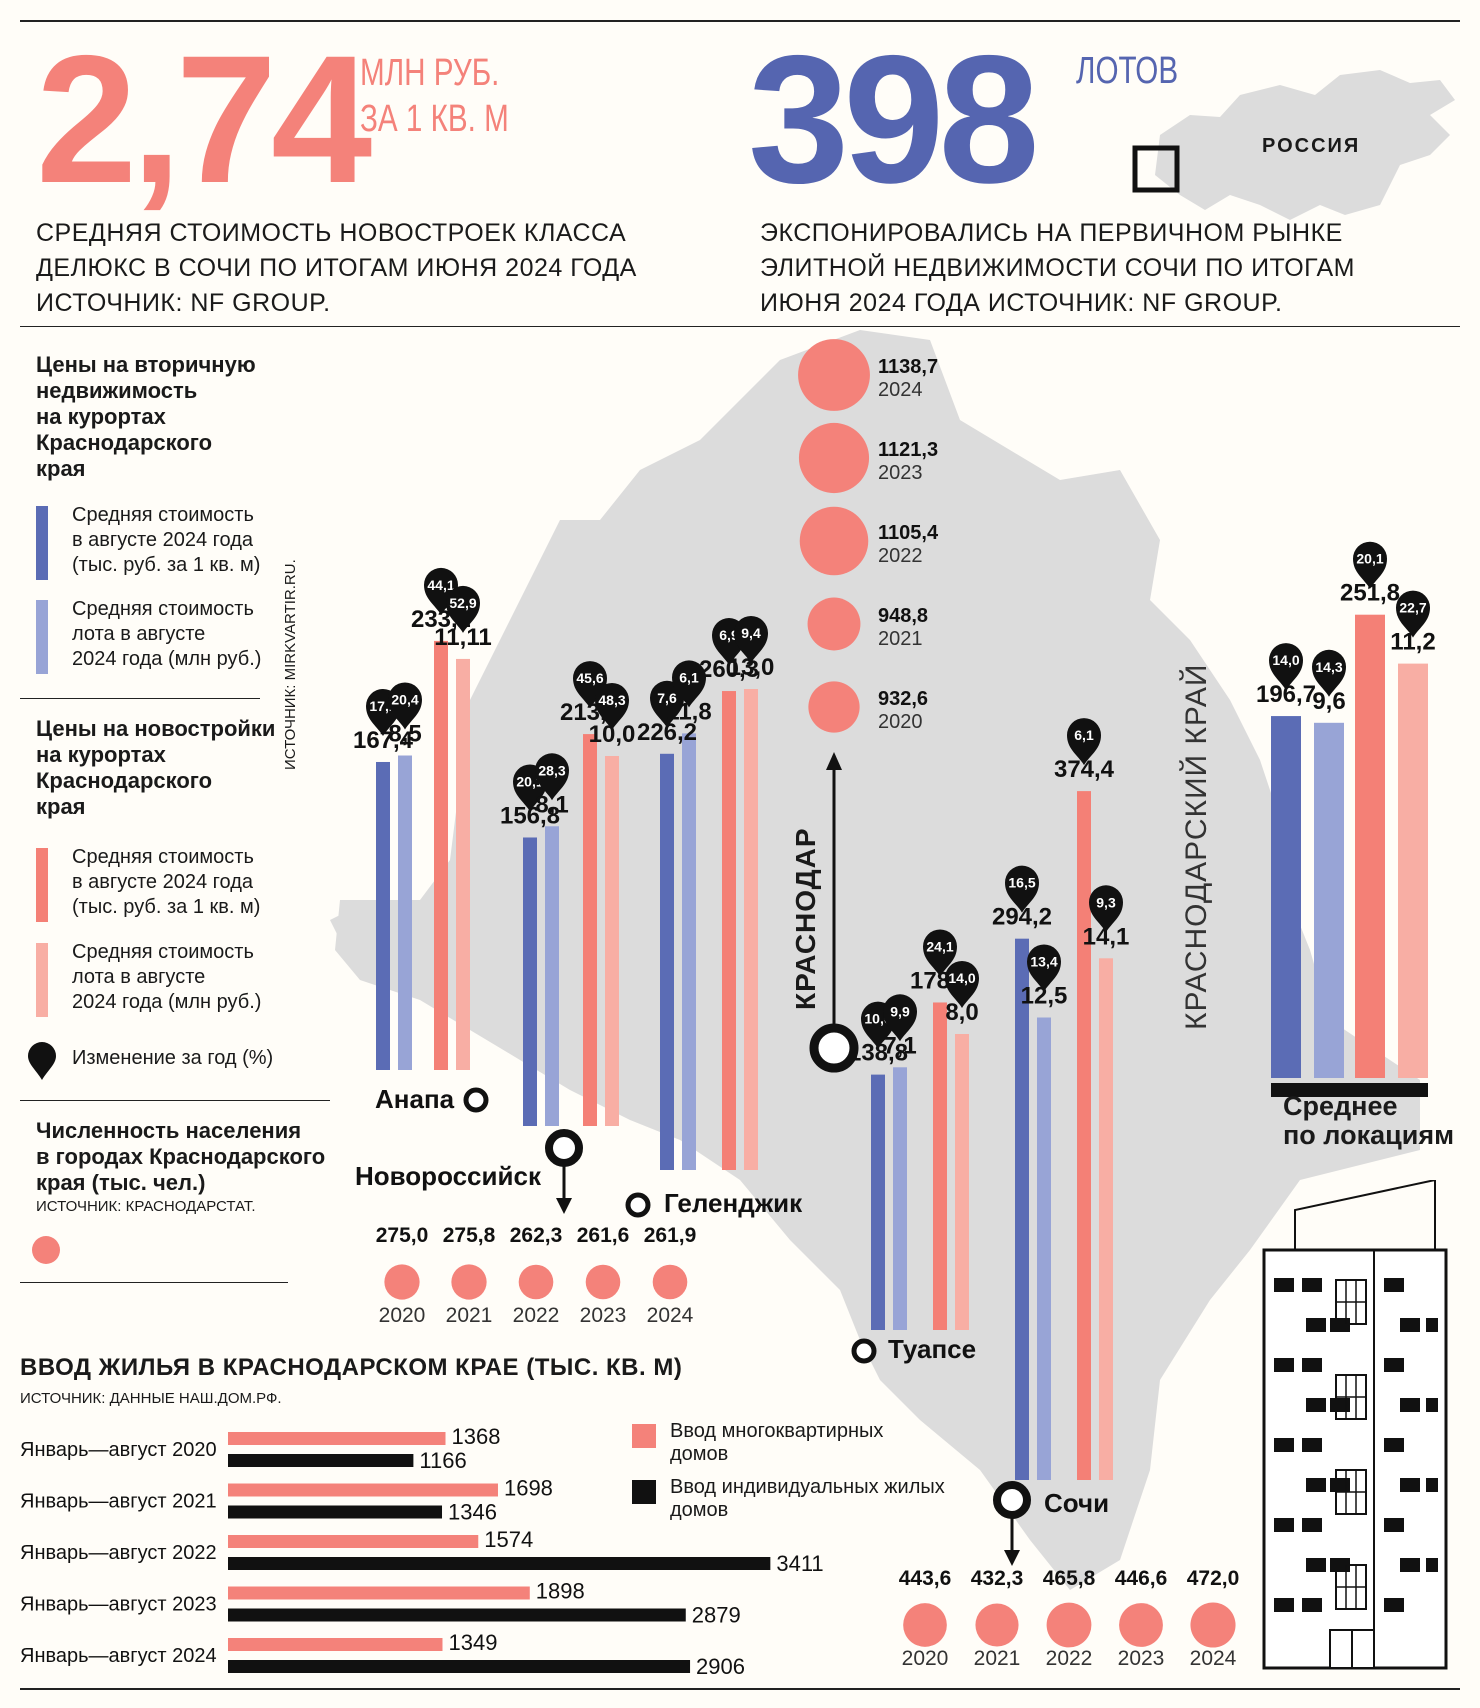  Describe the element at coordinates (430, 73) in the screenshot. I see `unit-line-1: МЛН РУБ.` at that location.